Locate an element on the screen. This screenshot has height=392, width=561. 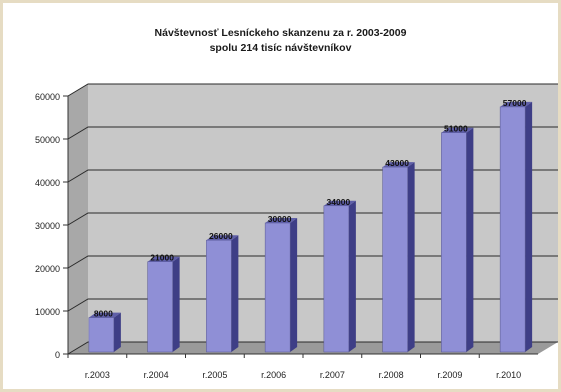
data-label: 8000 is located at coordinates (103, 314).